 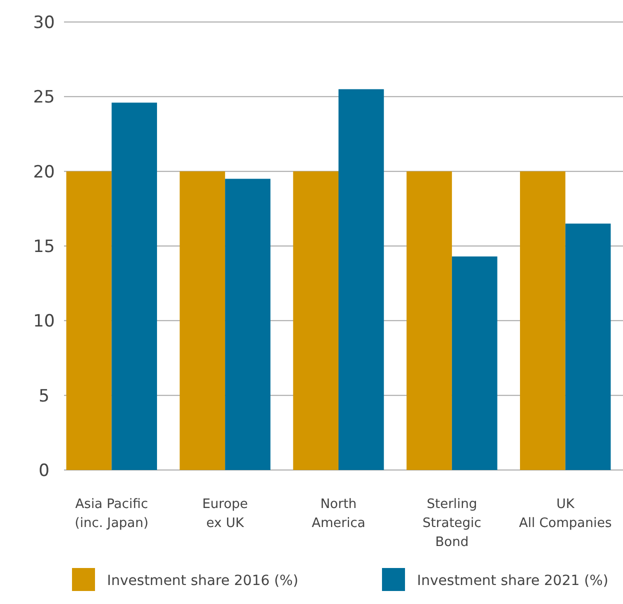 What do you see at coordinates (44, 246) in the screenshot?
I see `y-tick-label: 15` at bounding box center [44, 246].